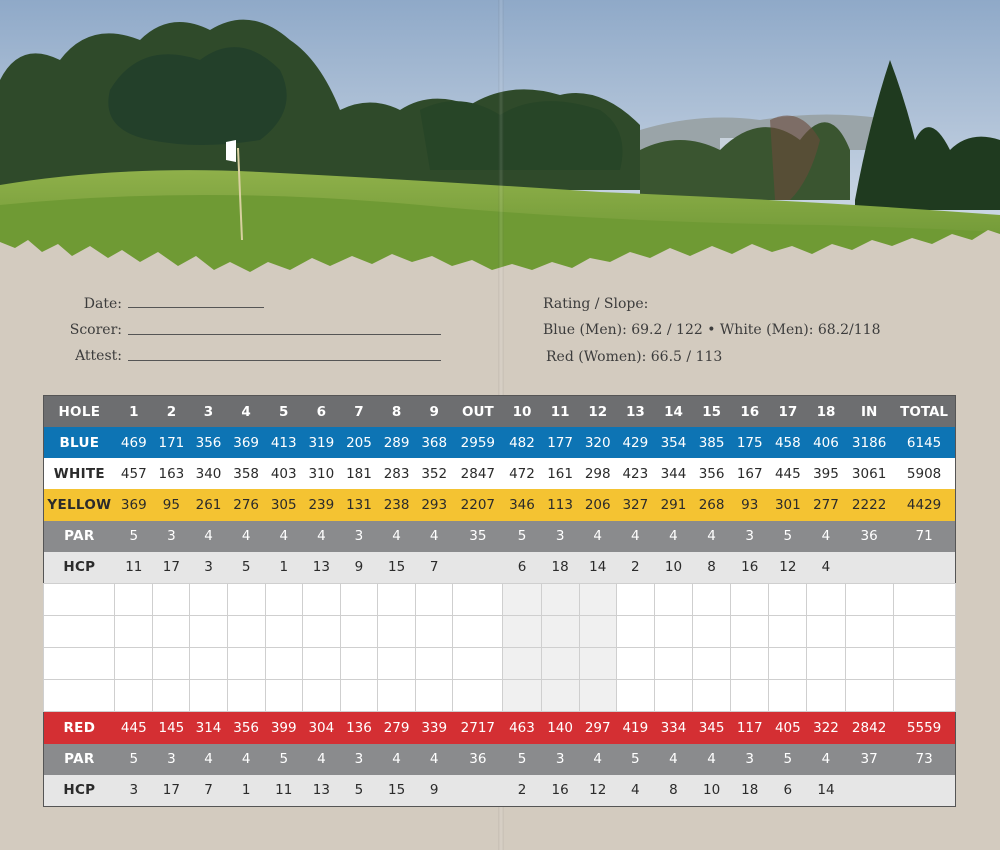 Image resolution: width=1000 pixels, height=850 pixels. What do you see at coordinates (560, 790) in the screenshot?
I see `table-cell: 16` at bounding box center [560, 790].